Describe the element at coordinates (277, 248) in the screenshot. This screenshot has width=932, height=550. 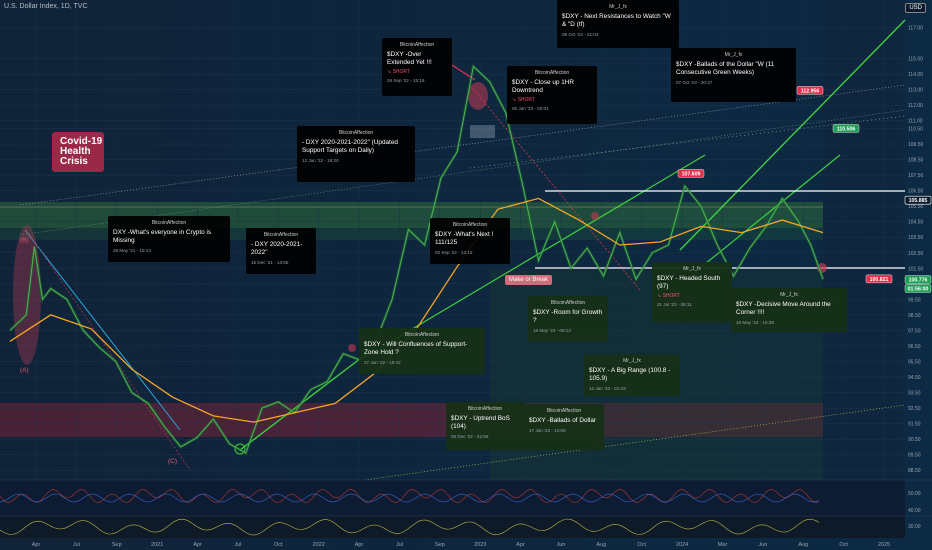
I see `idea-title: - DXY 2020-2021-2022"` at that location.